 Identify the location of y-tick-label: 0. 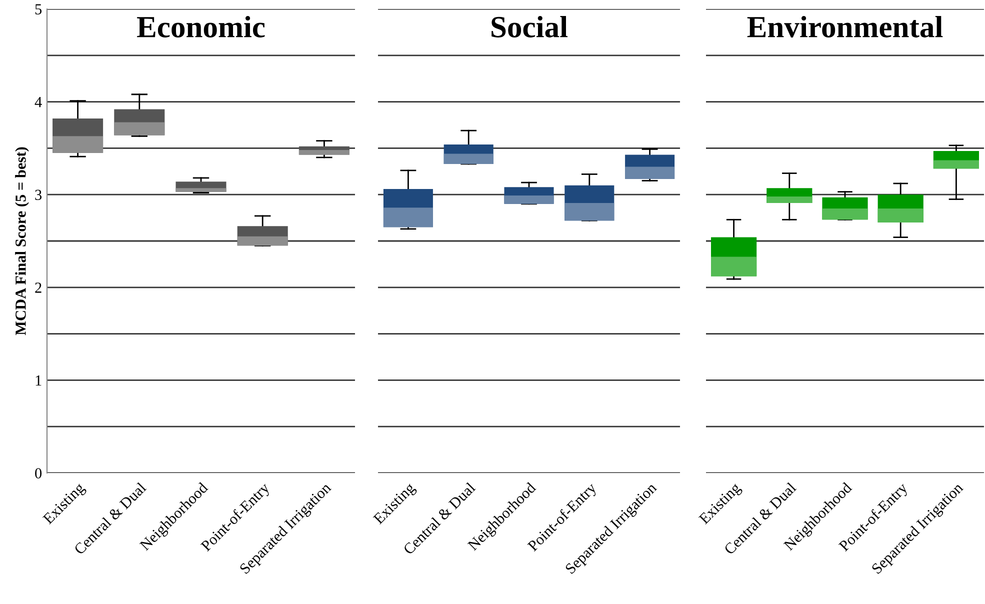
(38, 473).